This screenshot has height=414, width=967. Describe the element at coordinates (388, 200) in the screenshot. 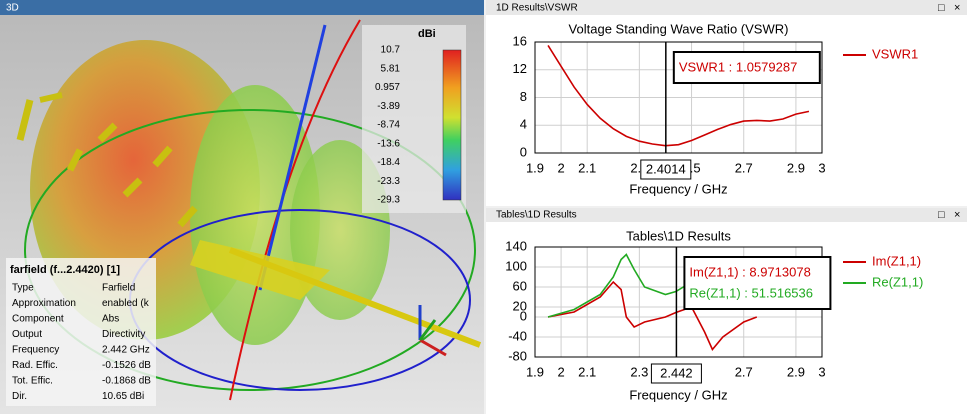

I see `colorbar-label: -29.3` at that location.